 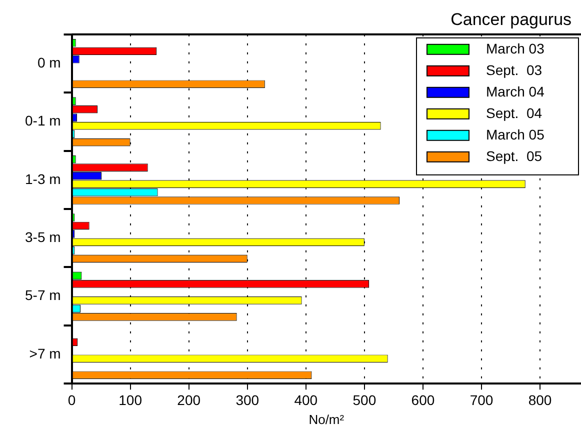 I want to click on x-tick-label: 500, so click(x=364, y=400).